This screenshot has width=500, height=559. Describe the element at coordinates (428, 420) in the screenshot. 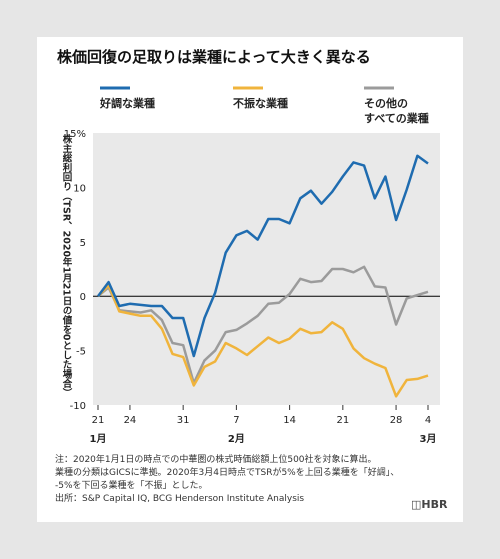

I see `x-tick-label: 4` at that location.